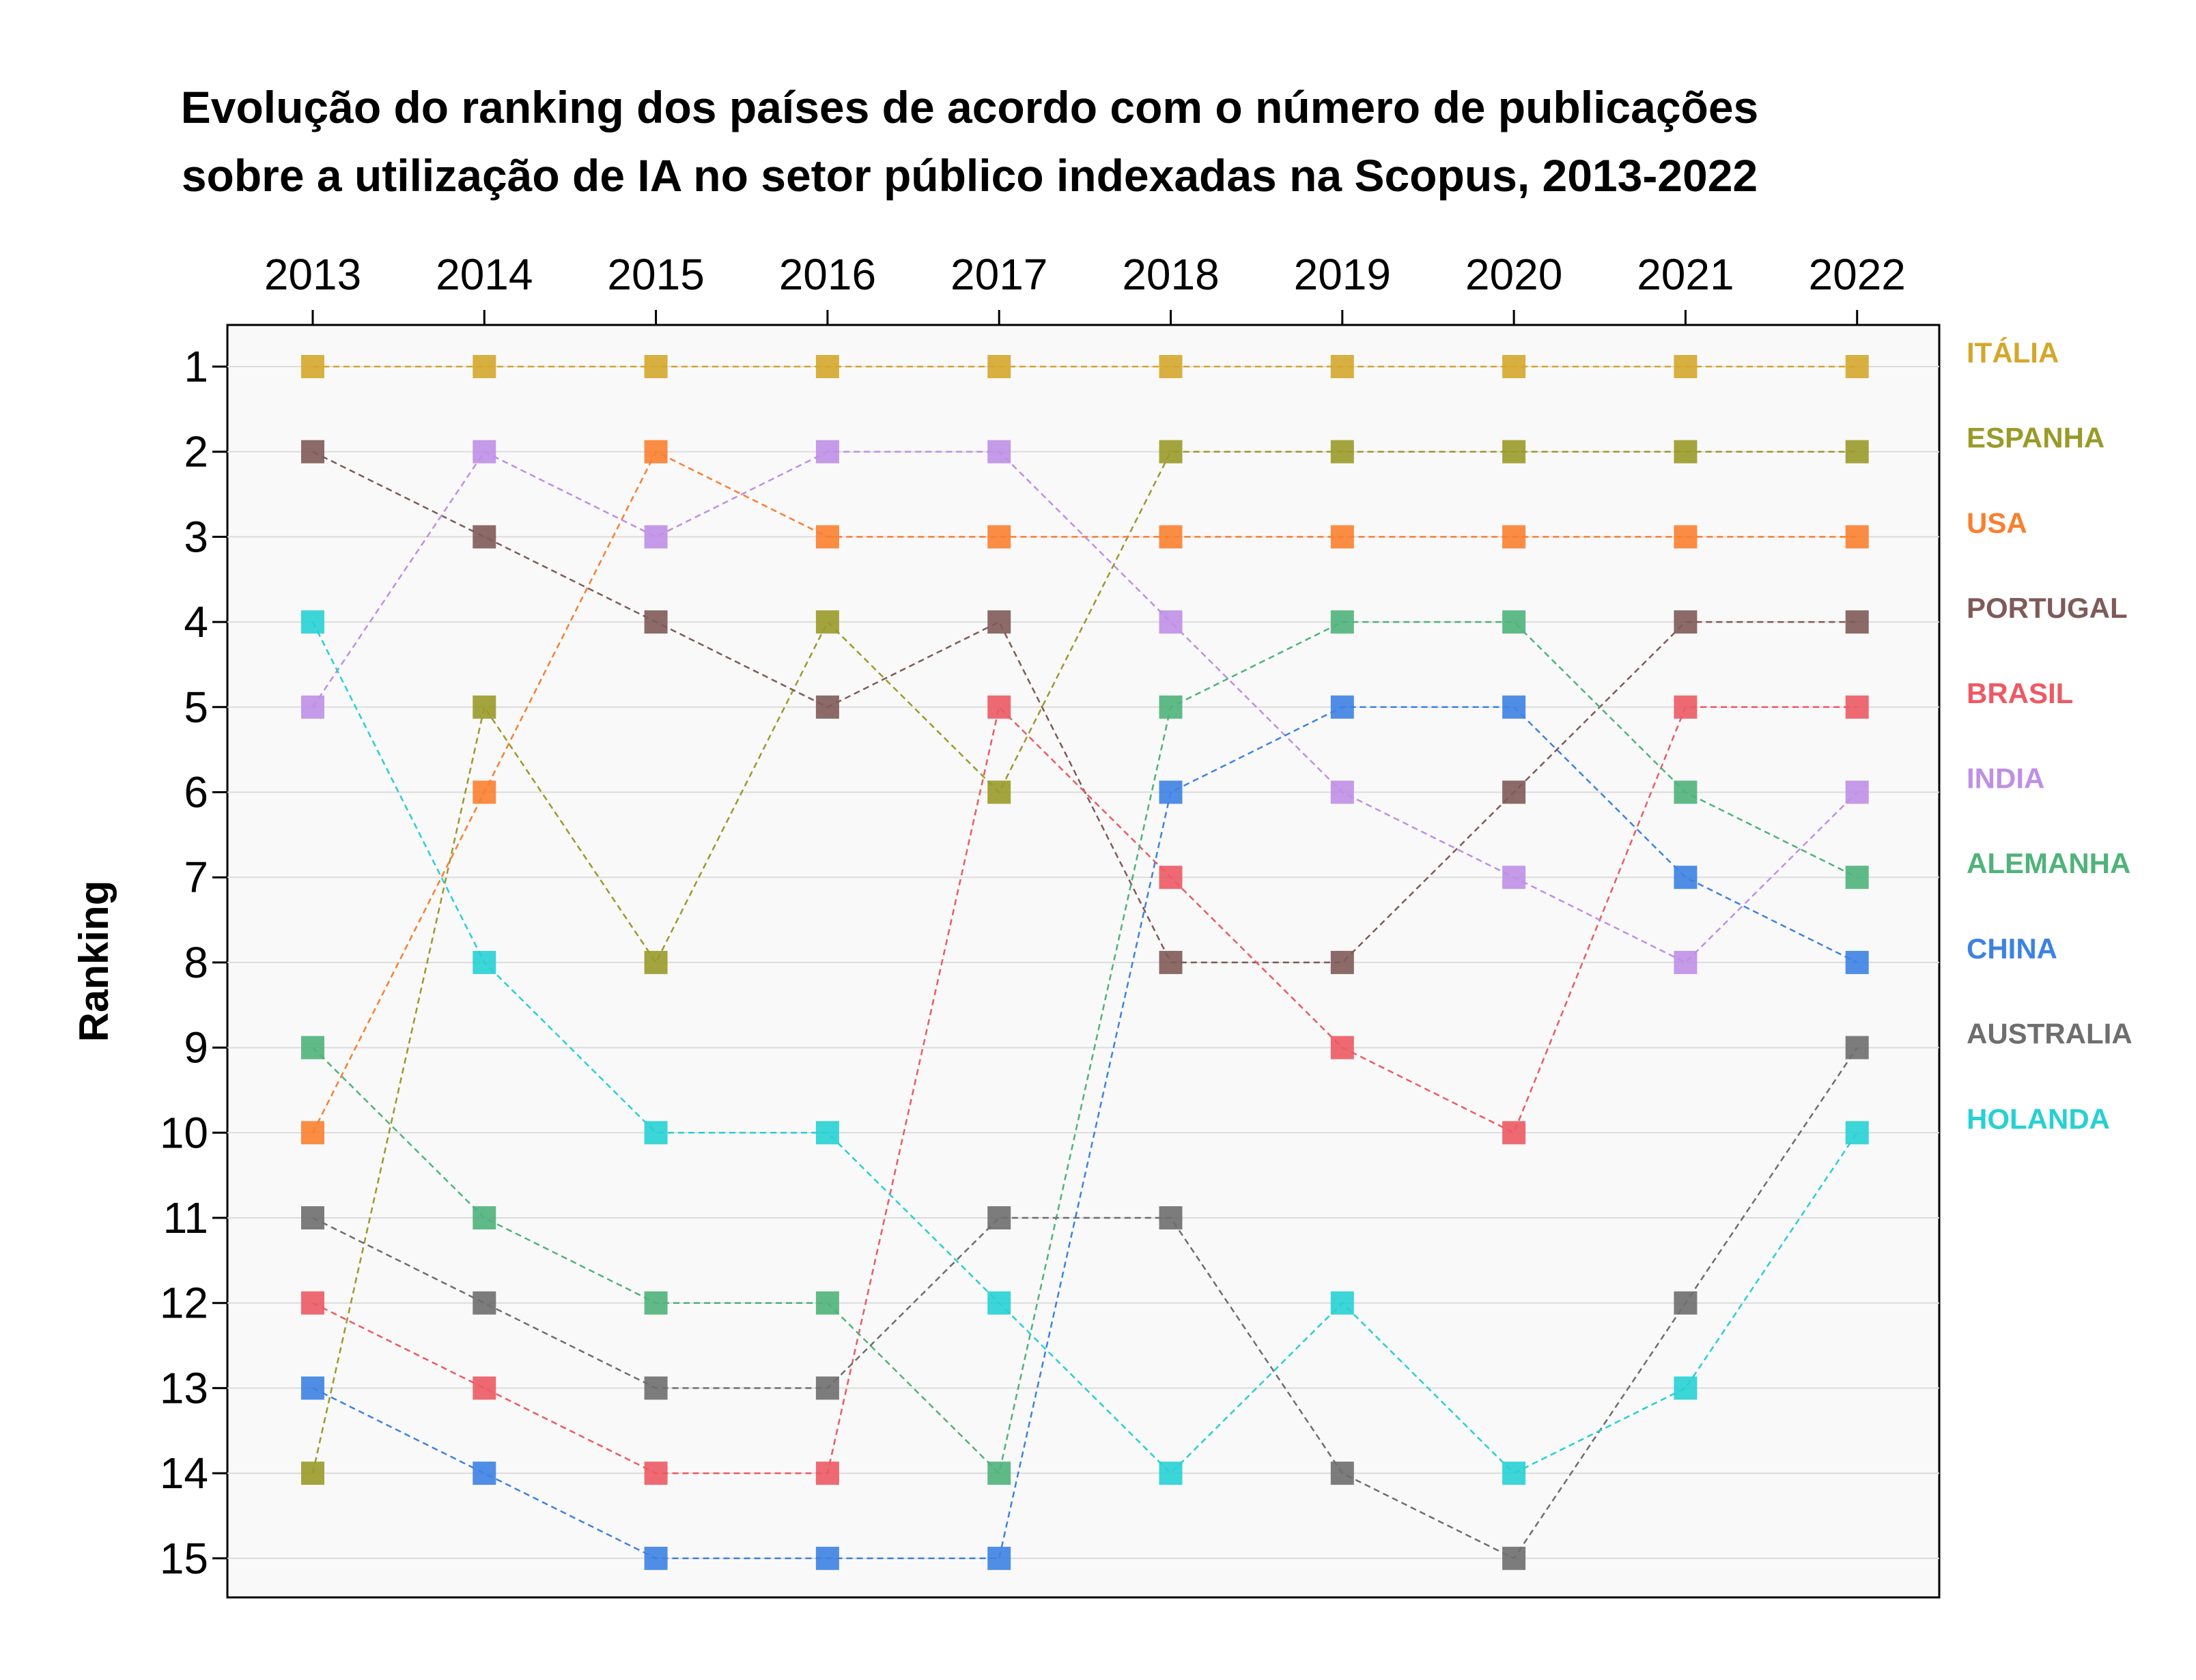  I want to click on y-tick-label: 10, so click(184, 1132).